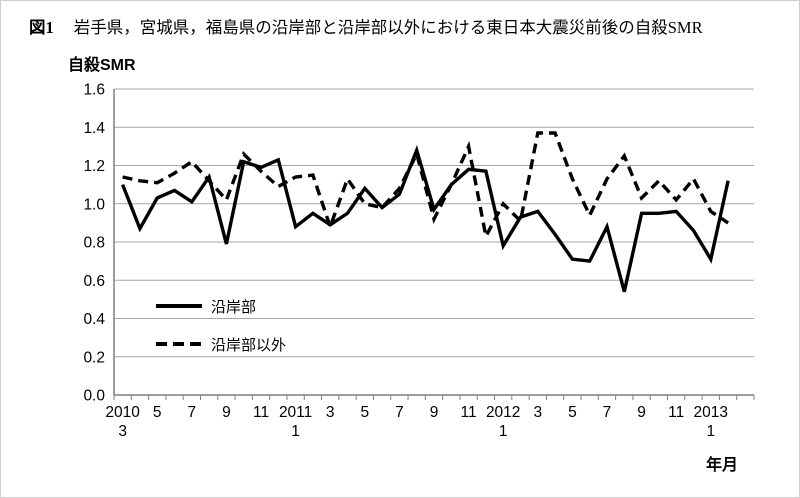 Image resolution: width=800 pixels, height=498 pixels. What do you see at coordinates (94, 357) in the screenshot?
I see `y-tick-label: 0.2` at bounding box center [94, 357].